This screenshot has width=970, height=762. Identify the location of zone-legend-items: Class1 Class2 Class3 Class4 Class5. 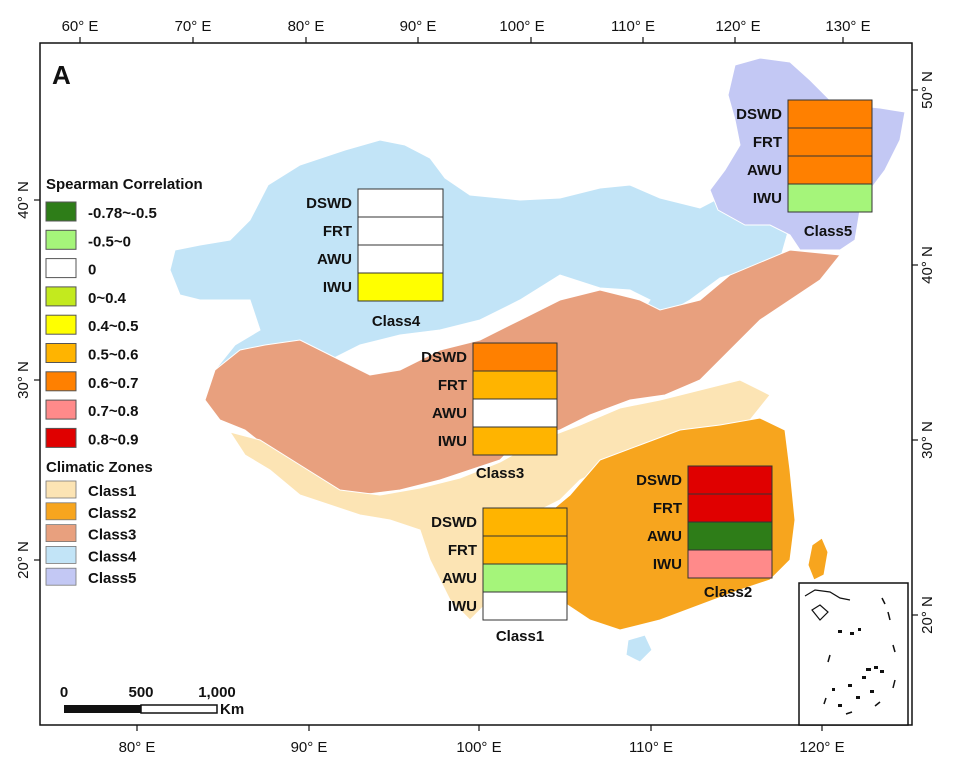
(91, 533).